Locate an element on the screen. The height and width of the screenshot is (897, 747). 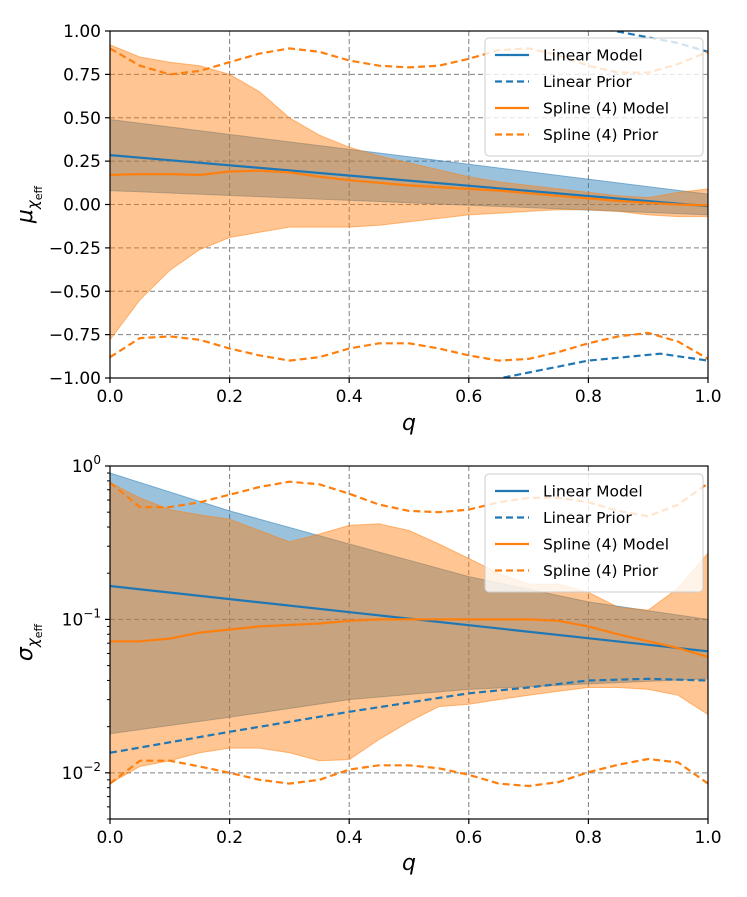
y-tick-label: −0.75 is located at coordinates (75, 336).